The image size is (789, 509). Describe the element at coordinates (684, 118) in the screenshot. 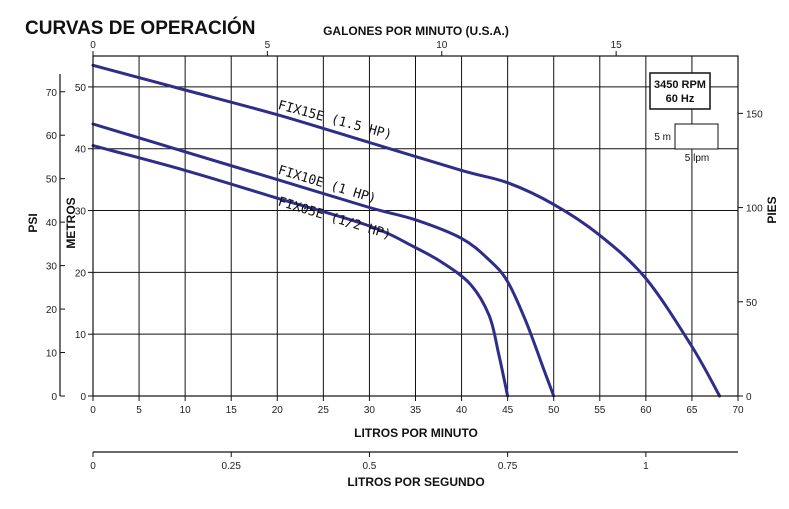

I see `legend-box: 3450 RPM 60 Hz 5 m 5 lpm` at that location.